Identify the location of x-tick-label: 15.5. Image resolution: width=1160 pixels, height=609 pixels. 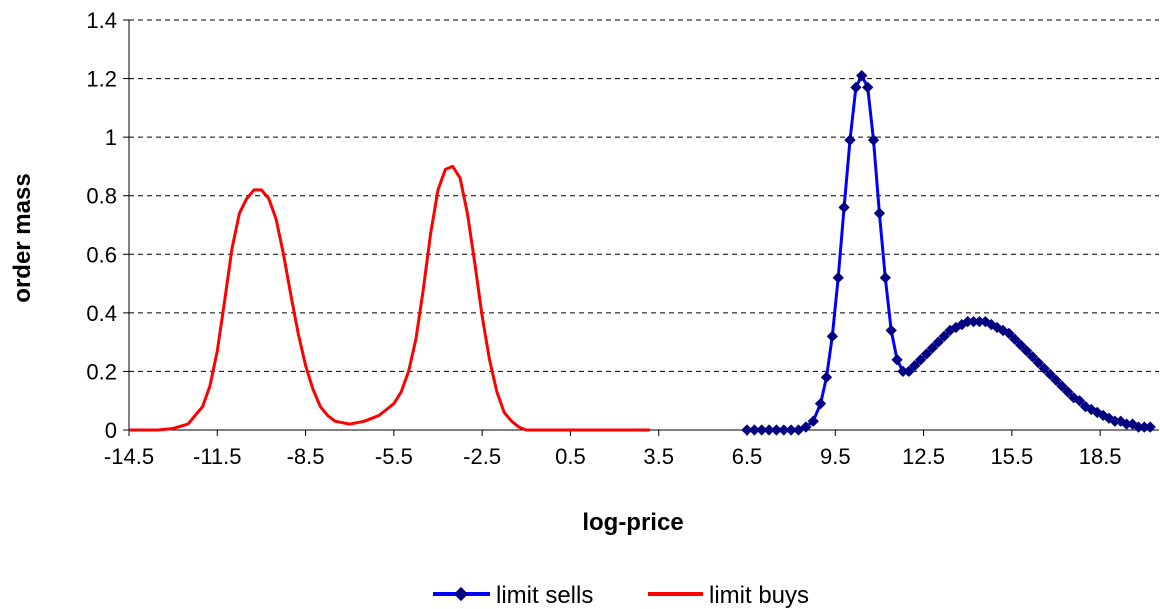
(1011, 456).